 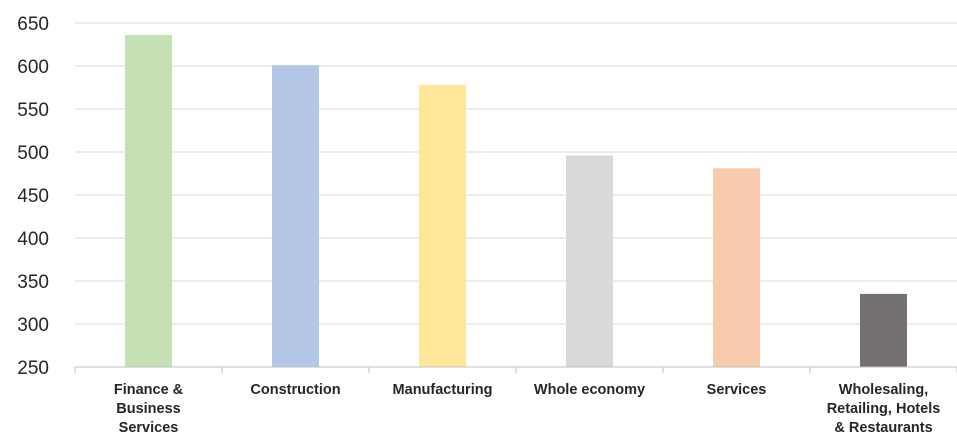 I want to click on y-tick-label: 400, so click(x=33, y=239).